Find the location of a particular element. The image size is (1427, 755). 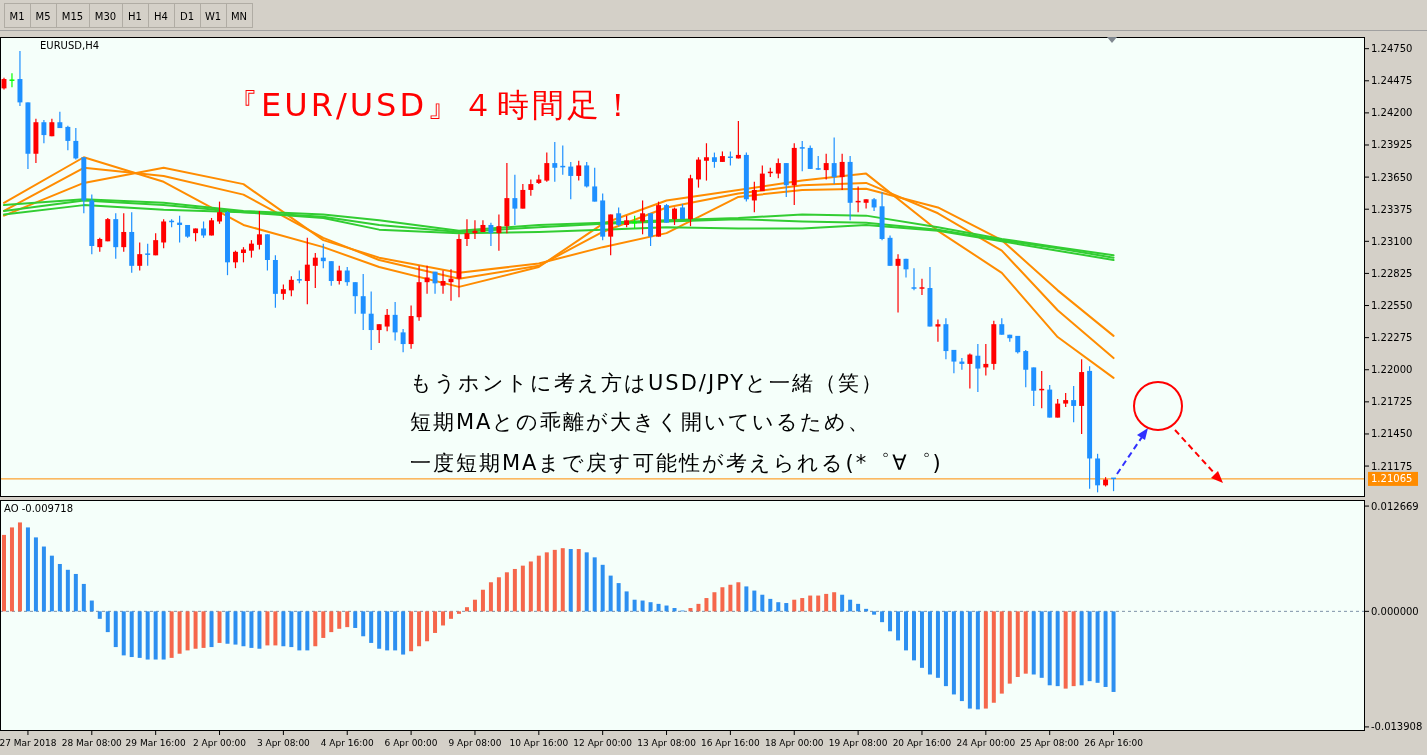

text: M5 is located at coordinates (43, 16).